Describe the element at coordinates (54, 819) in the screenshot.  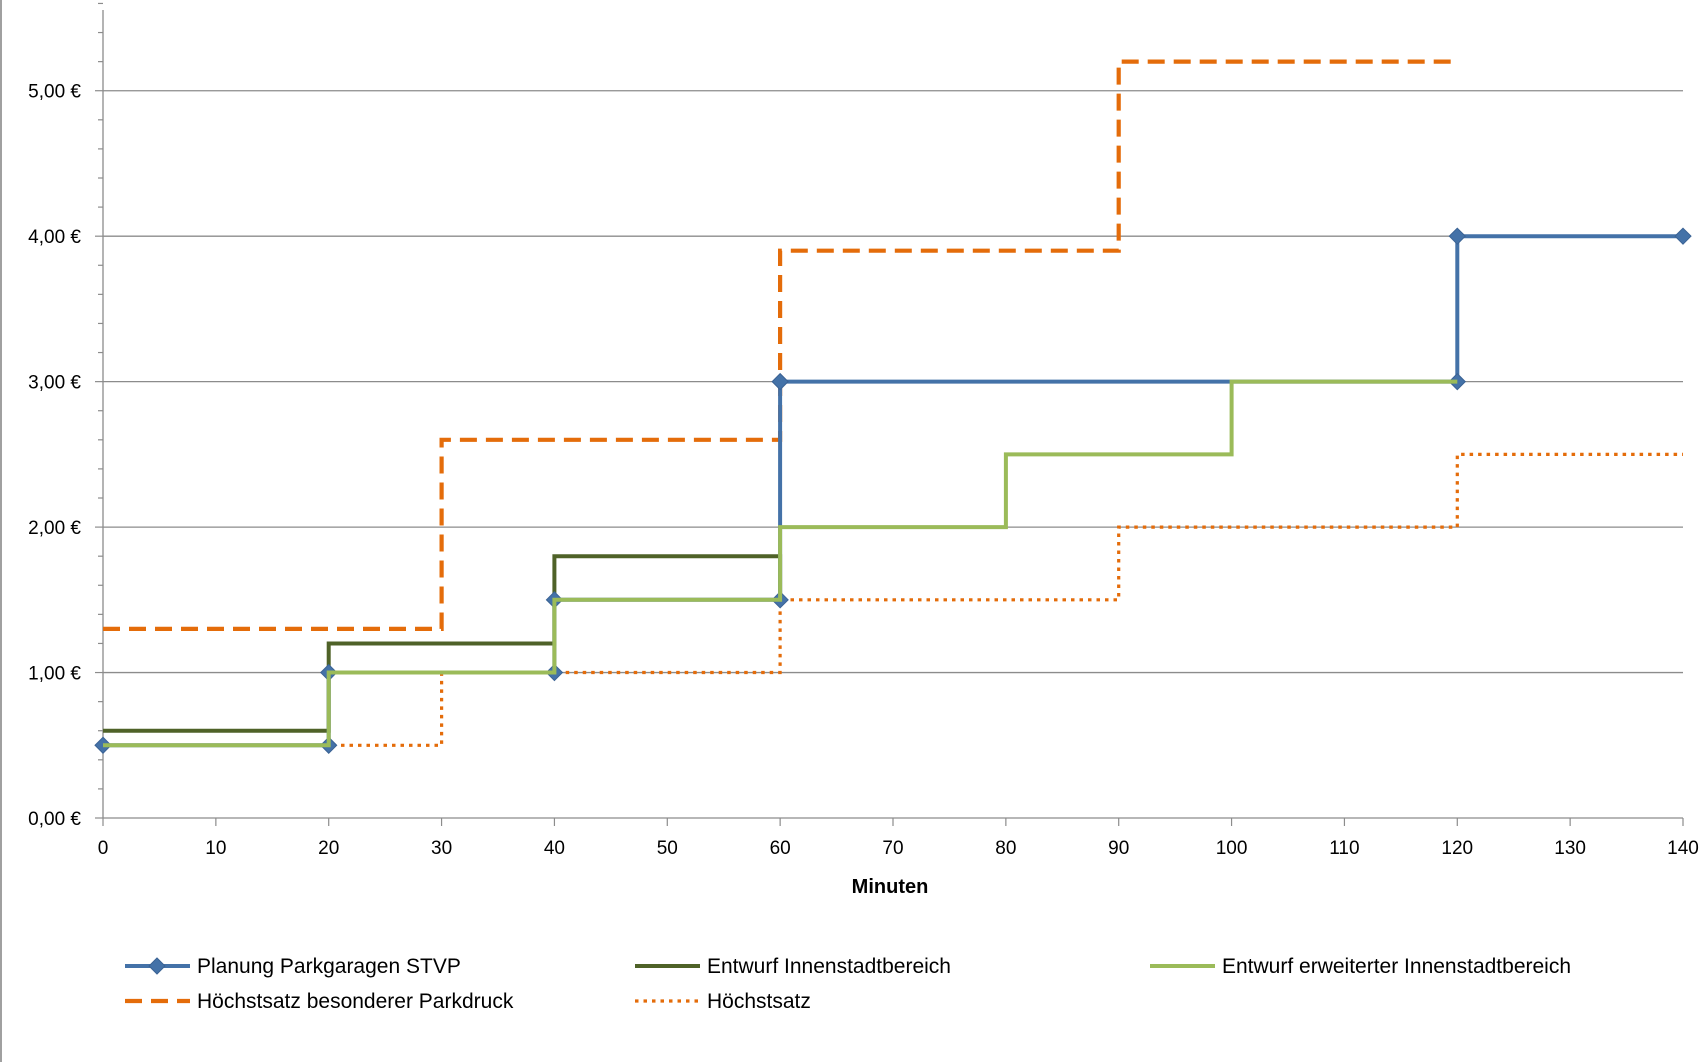
I see `y-tick-label: 0,00 €` at that location.